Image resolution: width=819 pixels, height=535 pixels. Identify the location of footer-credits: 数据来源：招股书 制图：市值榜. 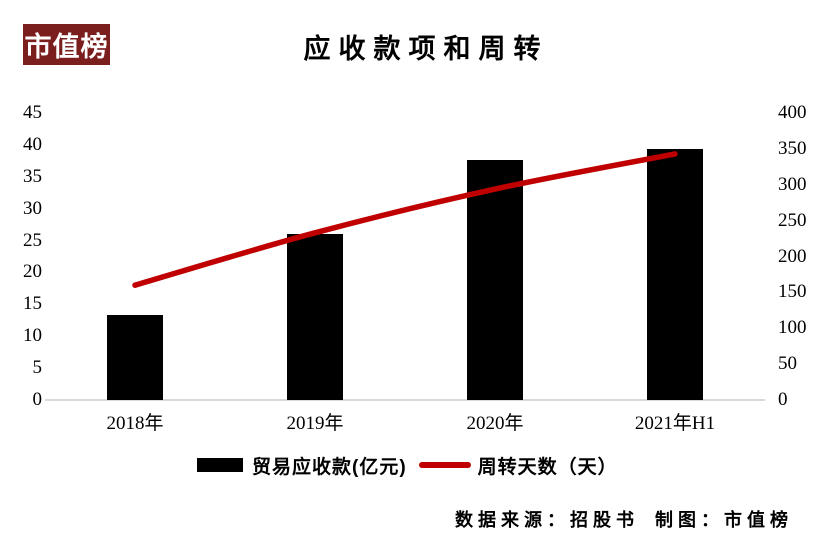
(624, 519).